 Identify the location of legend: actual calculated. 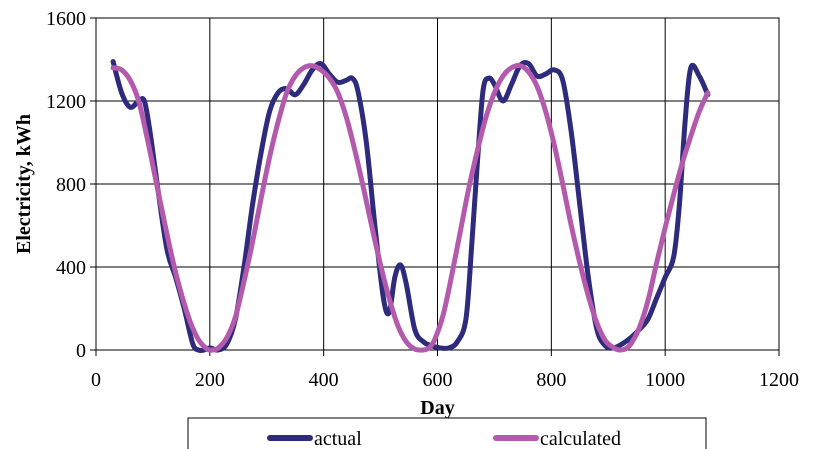
(447, 433).